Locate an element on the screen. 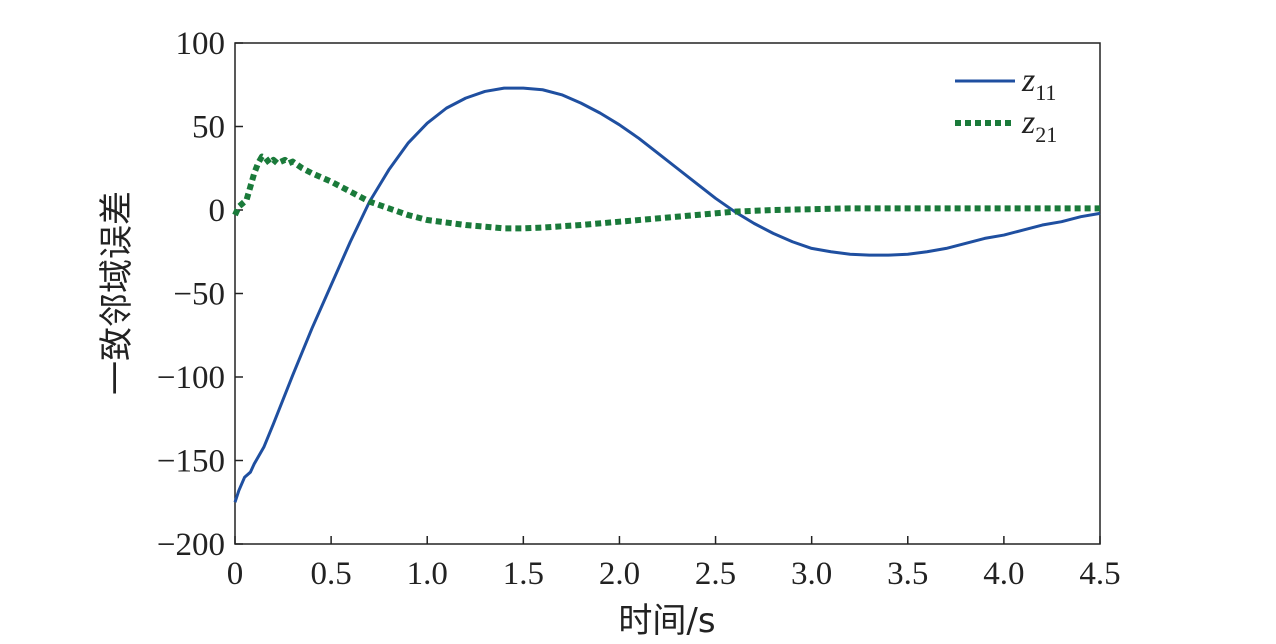 The height and width of the screenshot is (644, 1276). y-axis-ticks: 100 50 0 −50 −100 −150 −200 is located at coordinates (200, 294).